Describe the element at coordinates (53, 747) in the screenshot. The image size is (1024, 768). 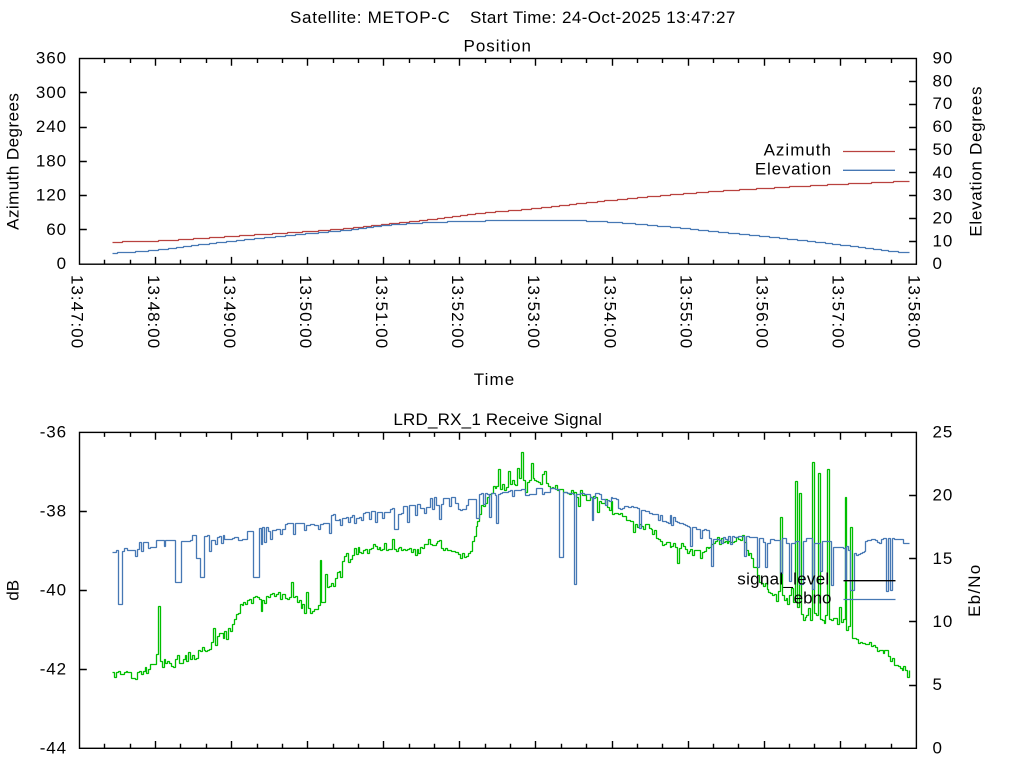
I see `svg-text: -44` at that location.